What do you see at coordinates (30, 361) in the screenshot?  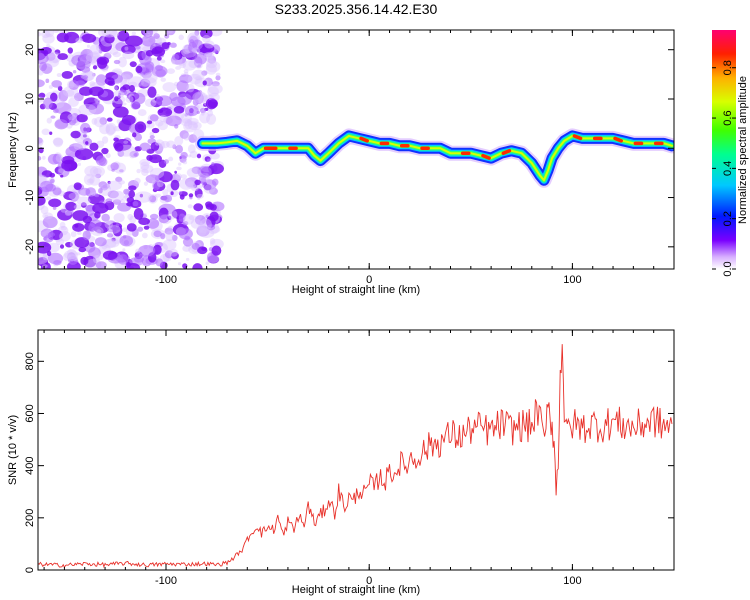 I see `snr-ytick-label: 800` at bounding box center [30, 361].